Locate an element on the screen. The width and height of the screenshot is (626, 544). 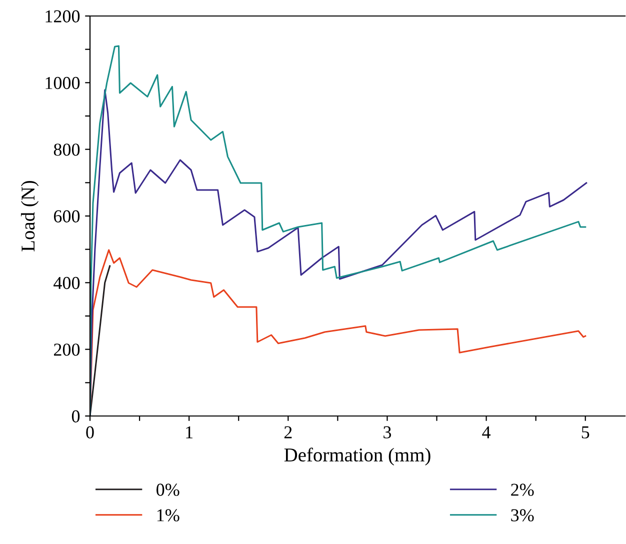
y-tick-label: 200 is located at coordinates (67, 350).